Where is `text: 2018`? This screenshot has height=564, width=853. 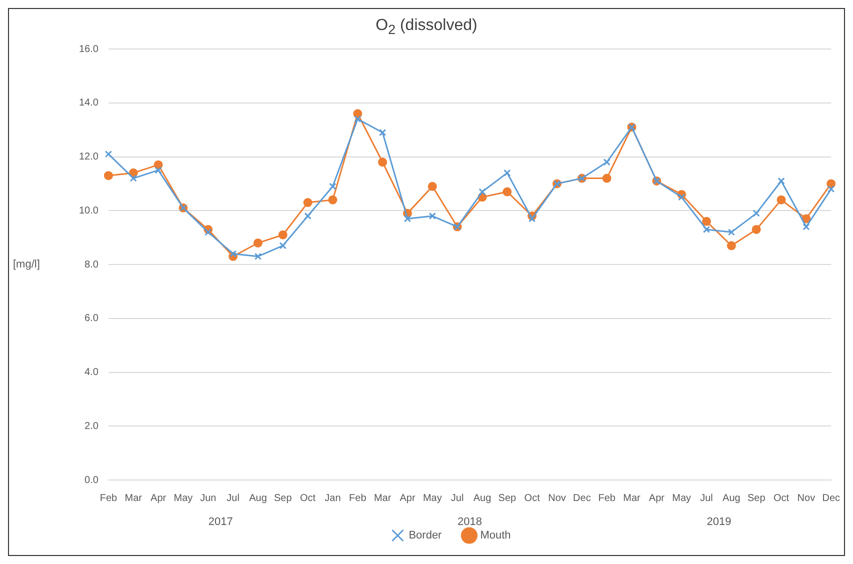
text: 2018 is located at coordinates (470, 522).